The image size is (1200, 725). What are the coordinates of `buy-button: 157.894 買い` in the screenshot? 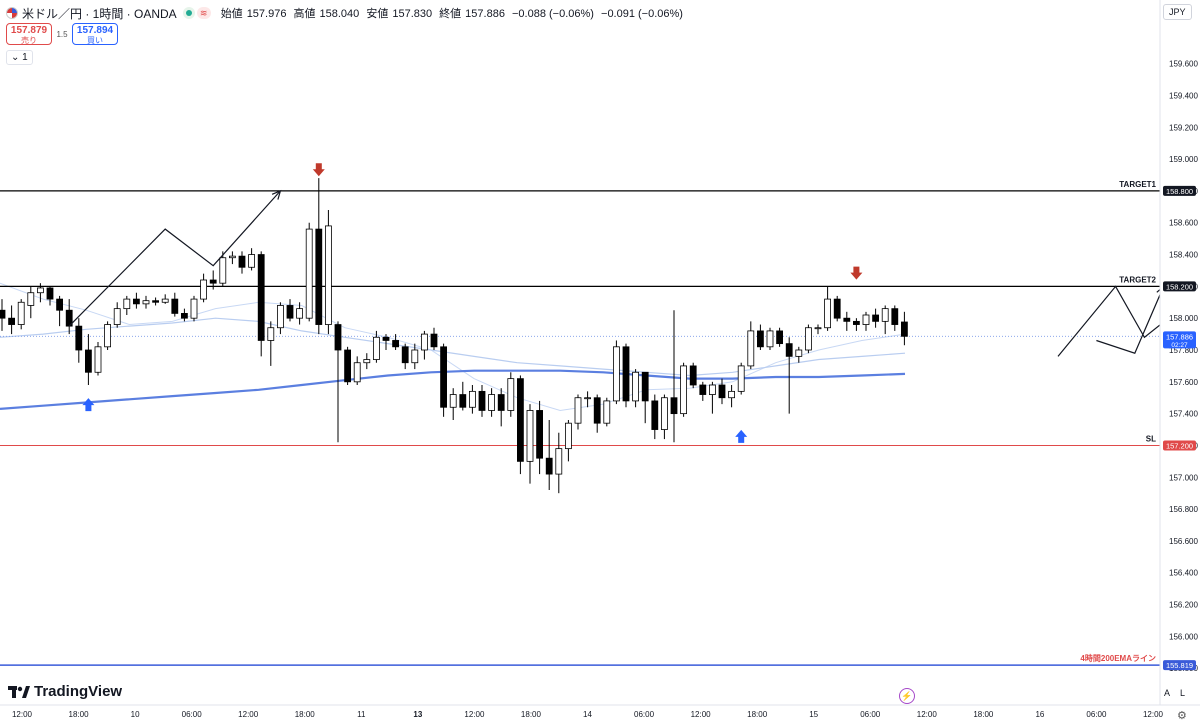 It's located at (95, 34).